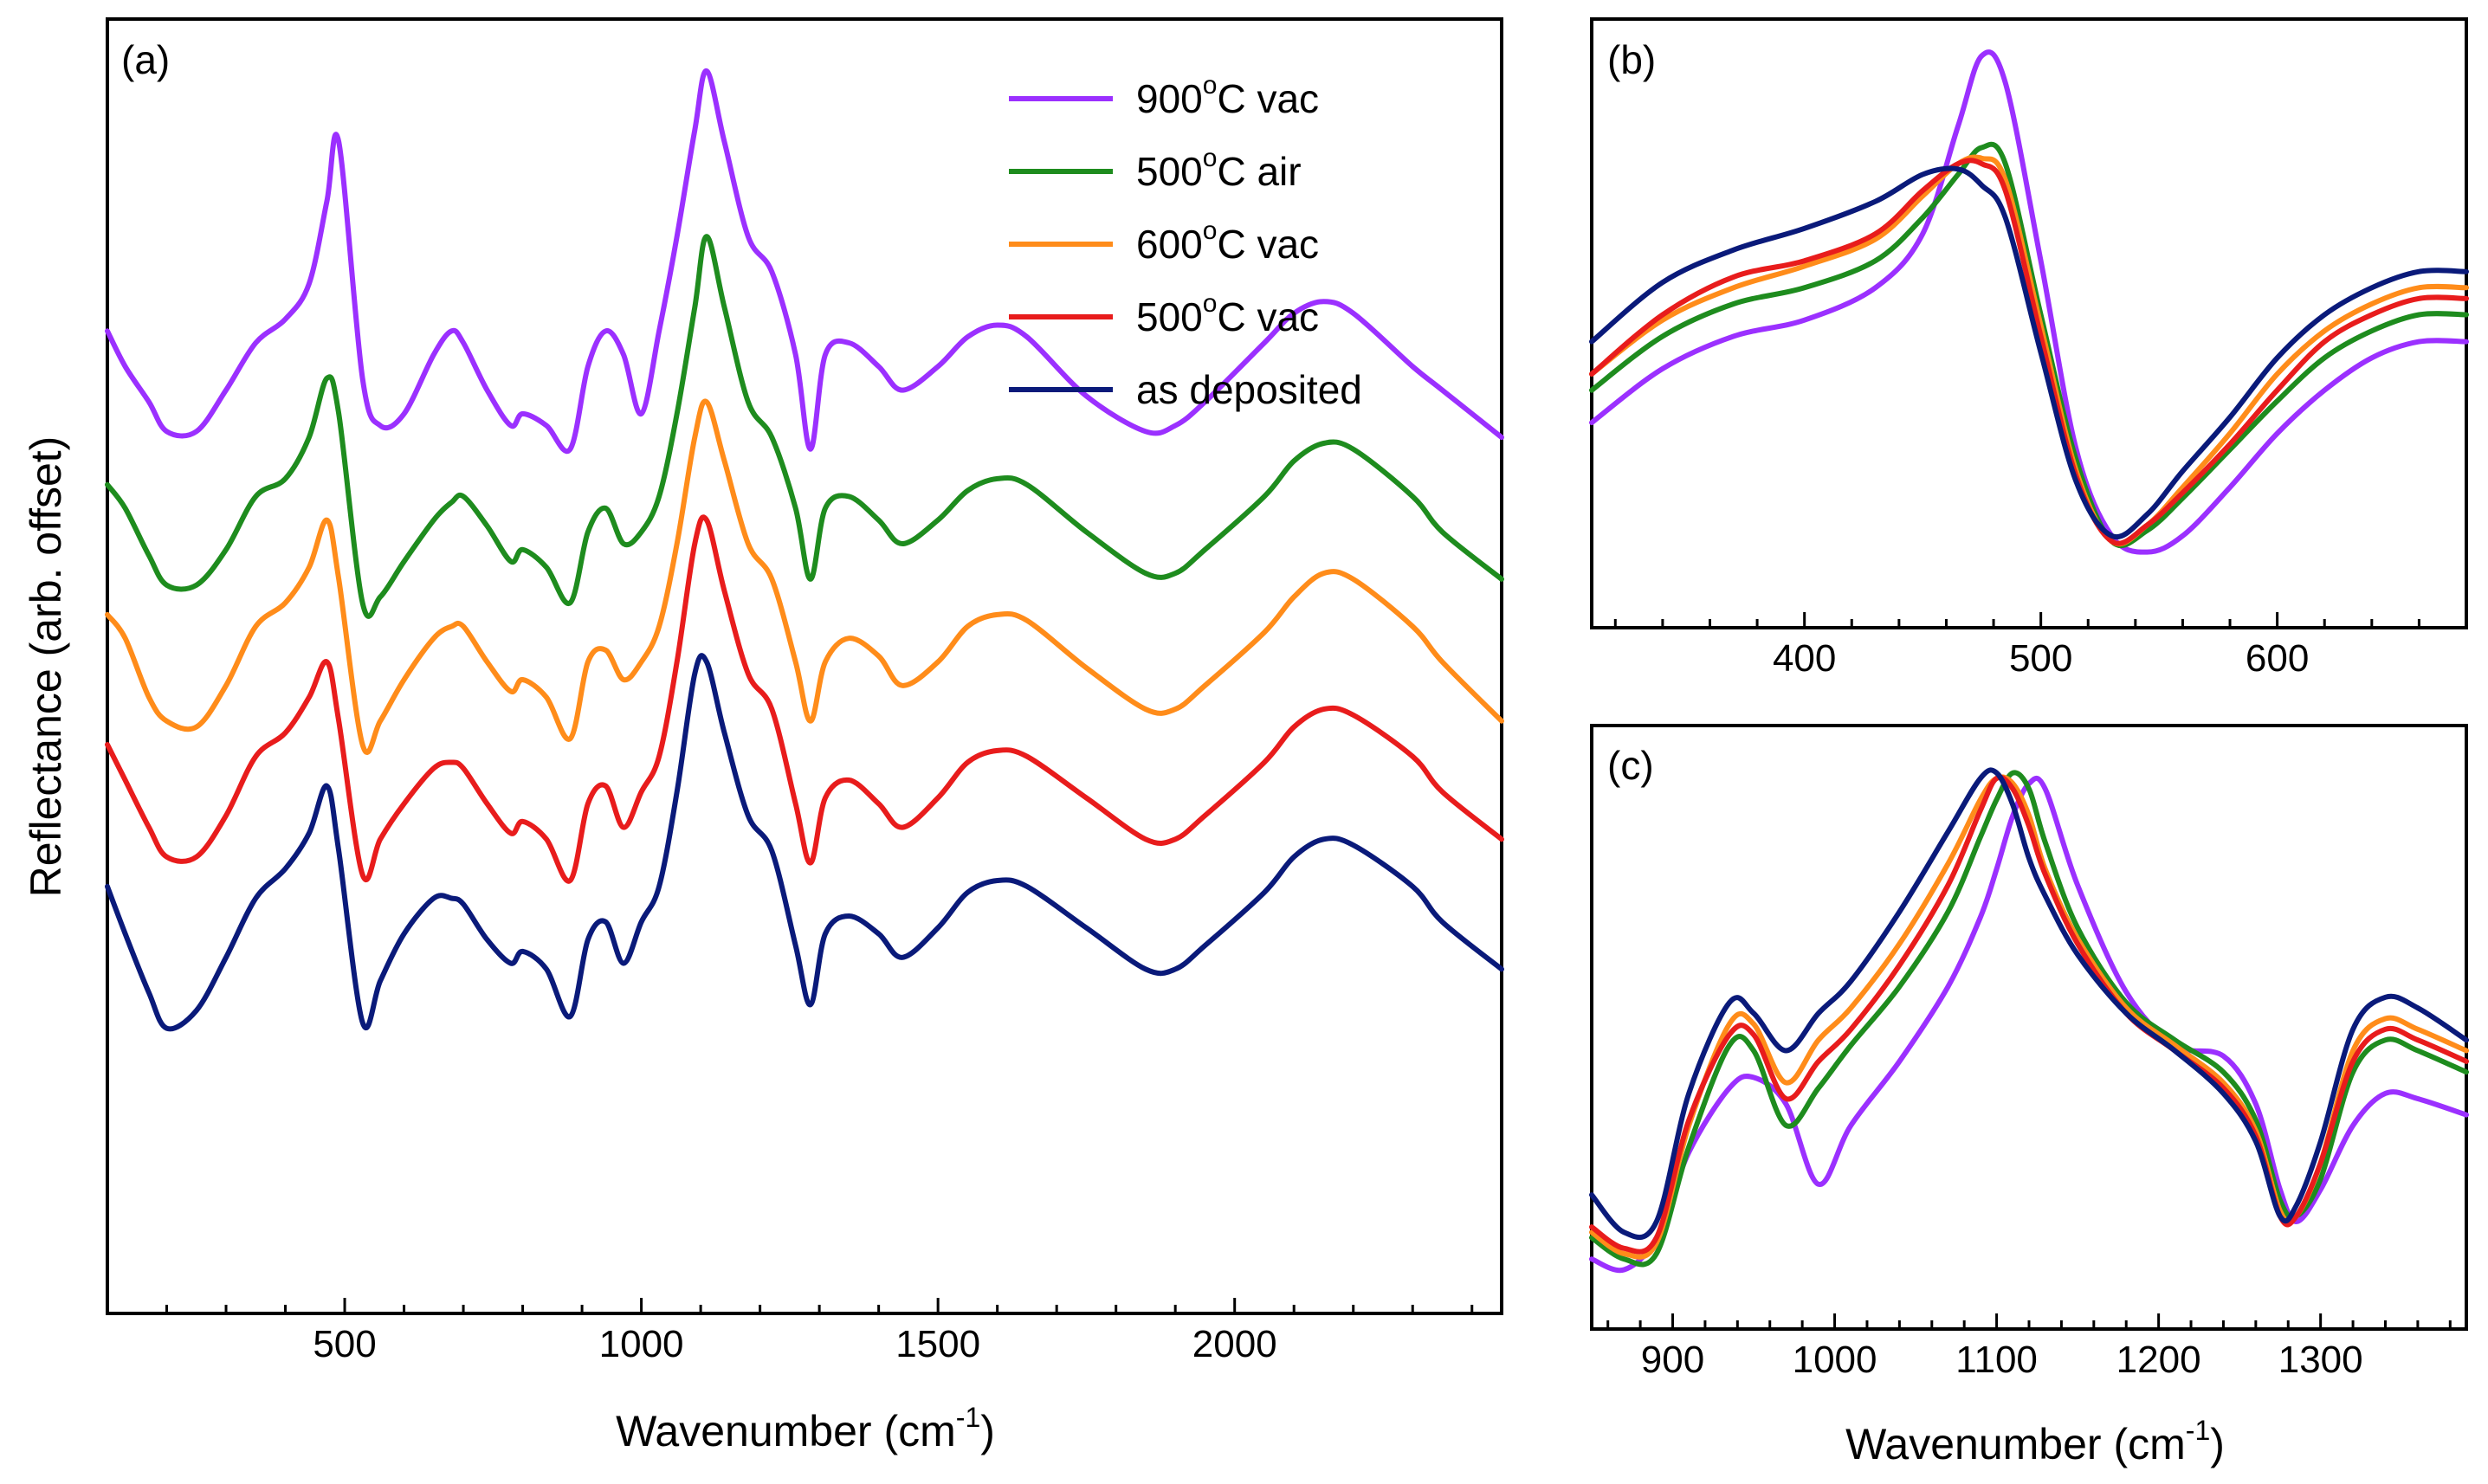 Image resolution: width=2488 pixels, height=1484 pixels. I want to click on panel-b-label: (b), so click(1632, 60).